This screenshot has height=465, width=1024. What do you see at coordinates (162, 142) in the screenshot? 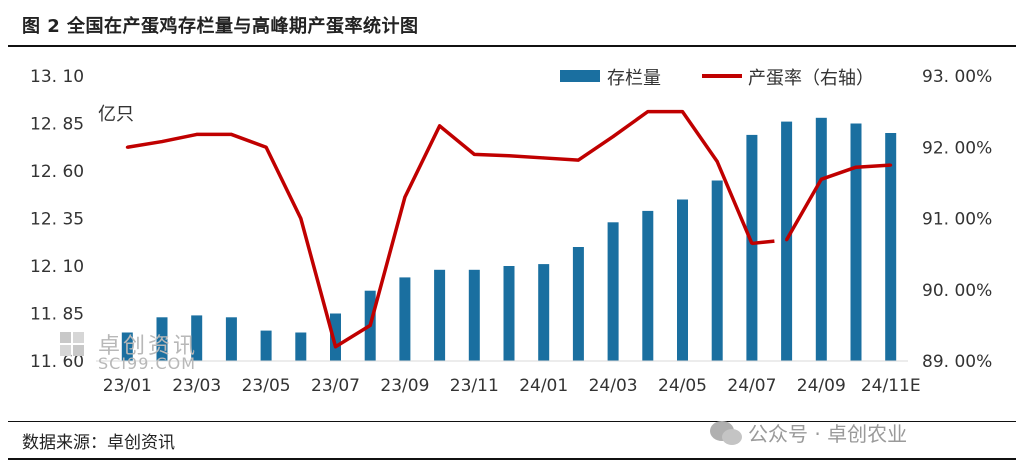
I see `rate-point-23/02` at bounding box center [162, 142].